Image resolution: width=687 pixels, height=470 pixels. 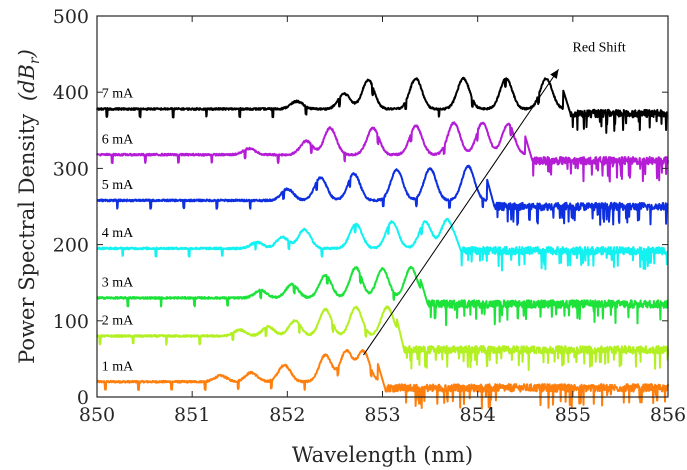 What do you see at coordinates (118, 185) in the screenshot?
I see `series-label: 5 mA` at bounding box center [118, 185].